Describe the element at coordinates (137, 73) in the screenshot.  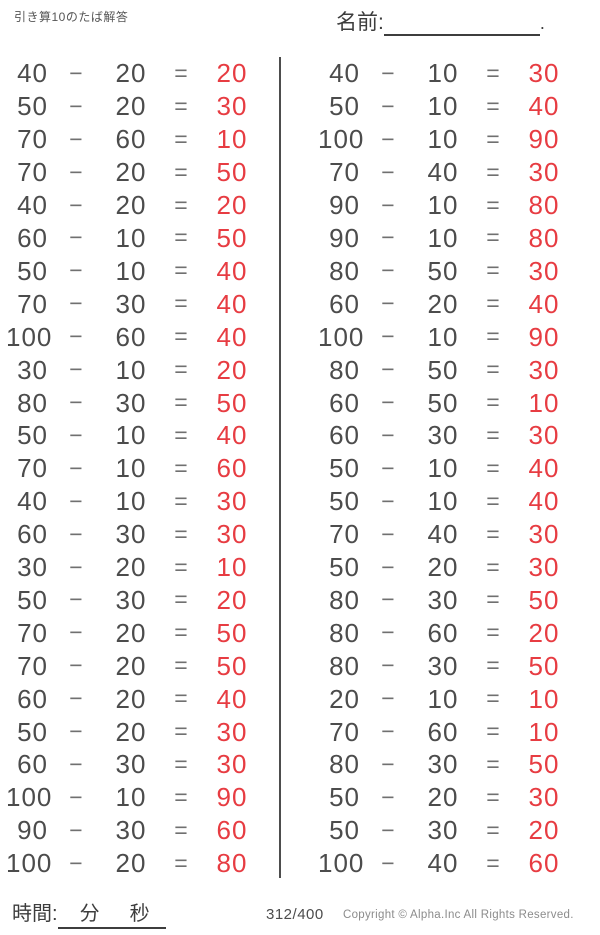
I see `problem-row: 40− 20 = 20` at that location.